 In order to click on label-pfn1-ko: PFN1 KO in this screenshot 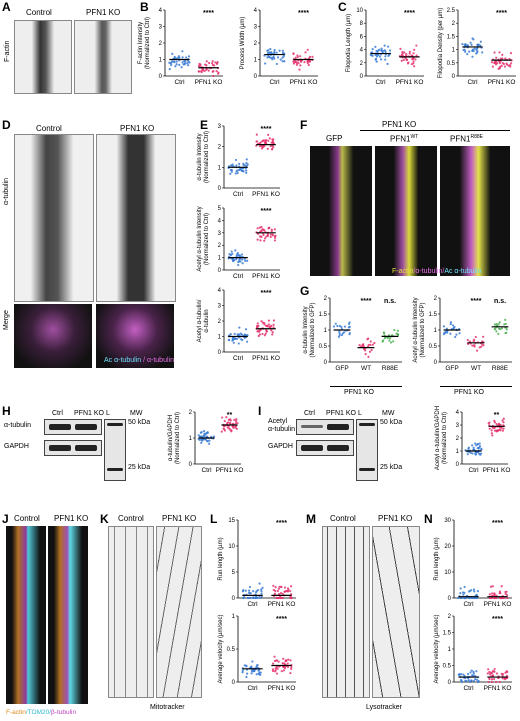, I will do `click(399, 124)`.